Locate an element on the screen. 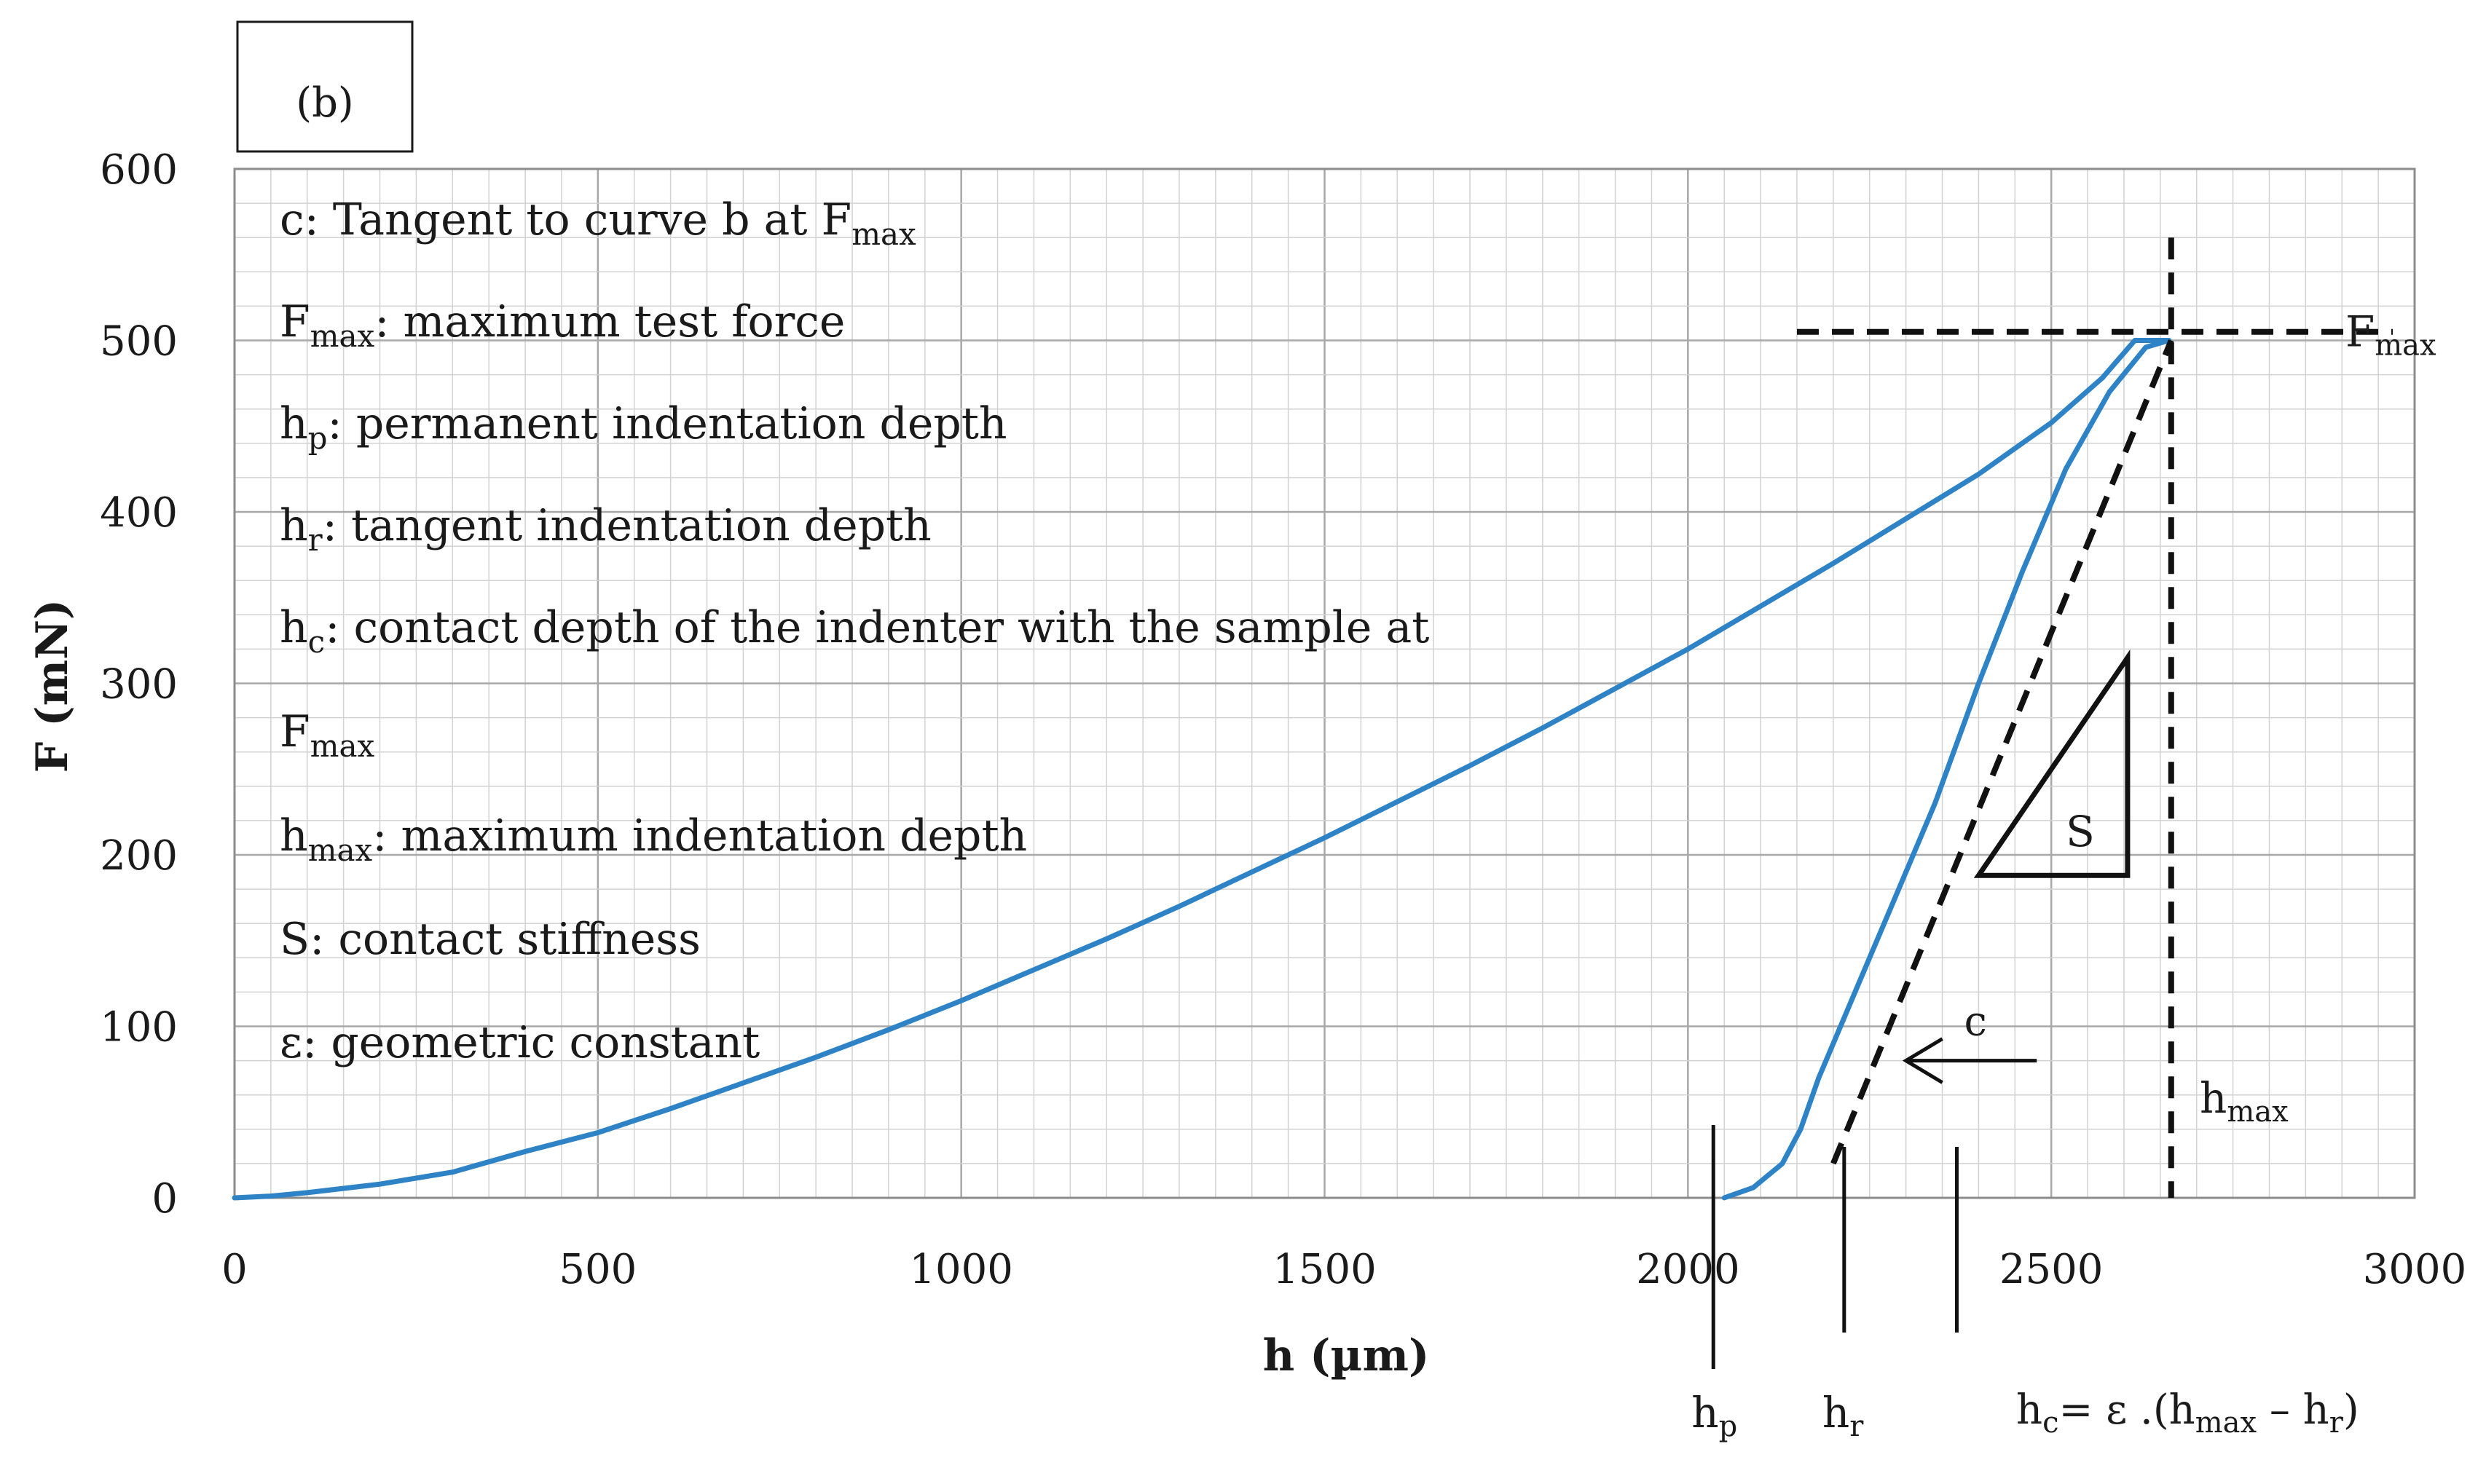 The image size is (2486, 1484). y-tick-label: 0 is located at coordinates (165, 1199).